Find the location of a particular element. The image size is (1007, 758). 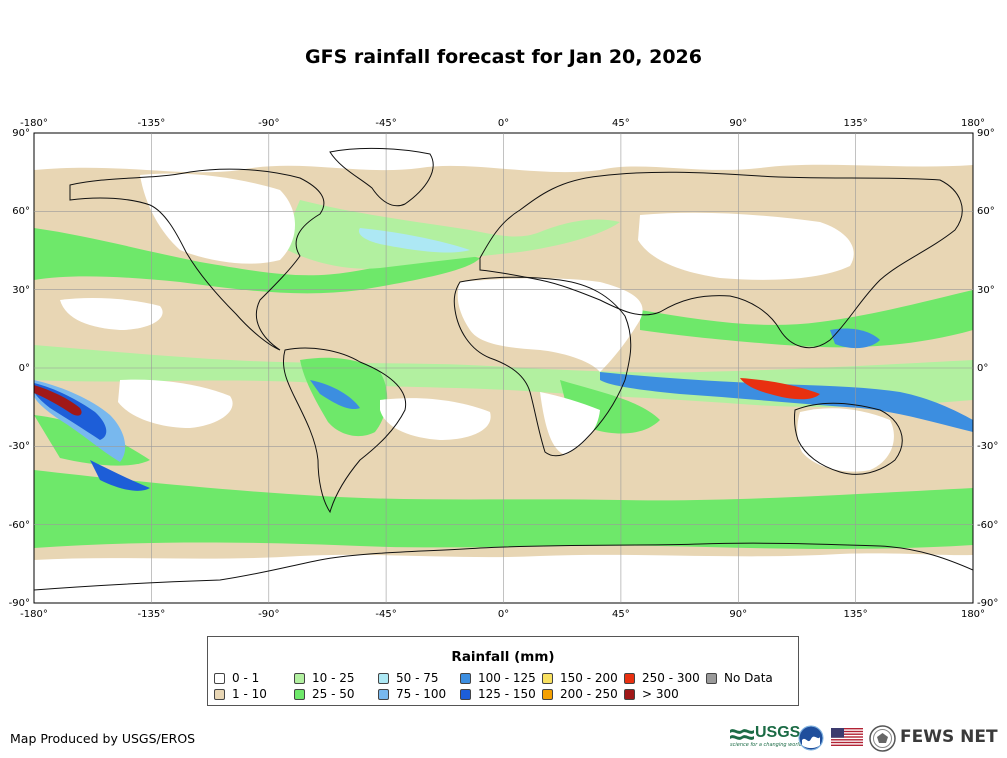

lat-tick-right: 0° is located at coordinates (982, 368).